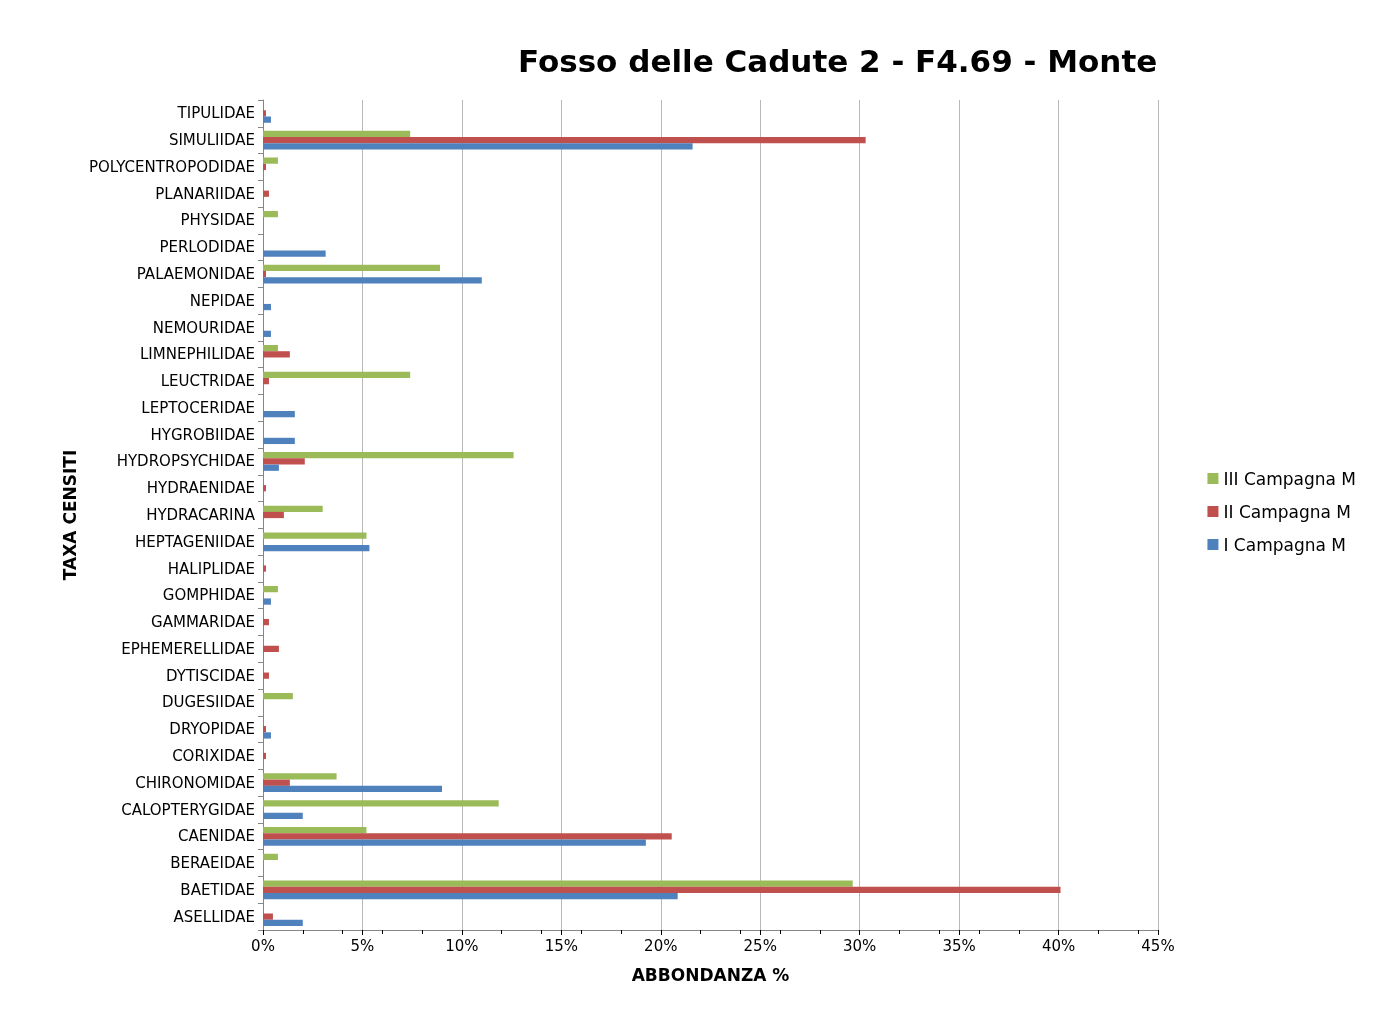  I want to click on y-tick-label: HYDRAENIDAE, so click(200, 488).